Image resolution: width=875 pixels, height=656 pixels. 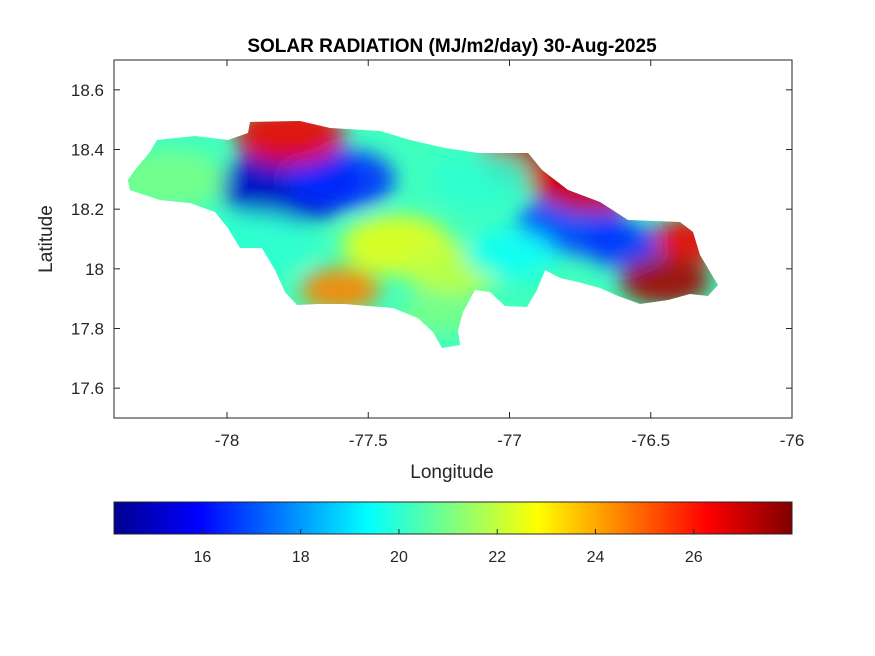 I want to click on colorbar-tick-label: 20, so click(x=399, y=557).